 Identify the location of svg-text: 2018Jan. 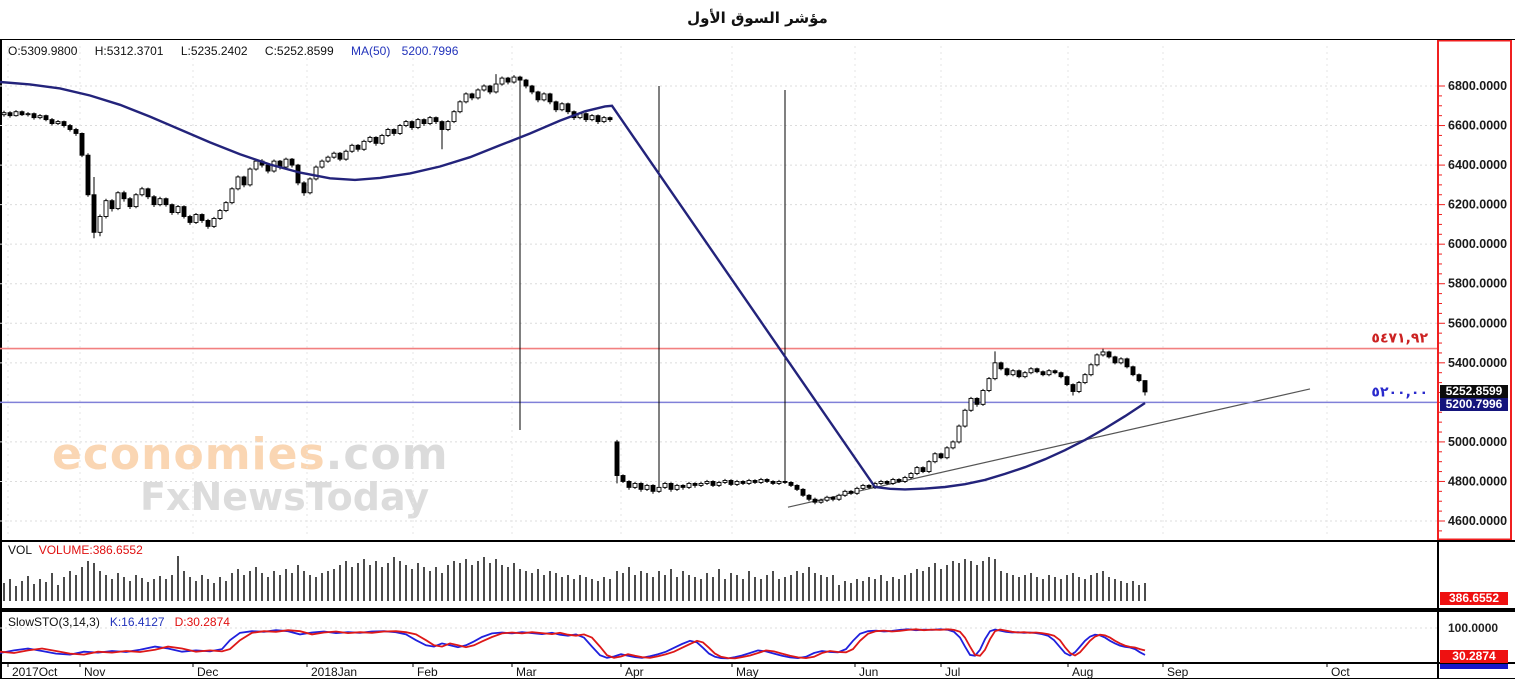
(334, 672).